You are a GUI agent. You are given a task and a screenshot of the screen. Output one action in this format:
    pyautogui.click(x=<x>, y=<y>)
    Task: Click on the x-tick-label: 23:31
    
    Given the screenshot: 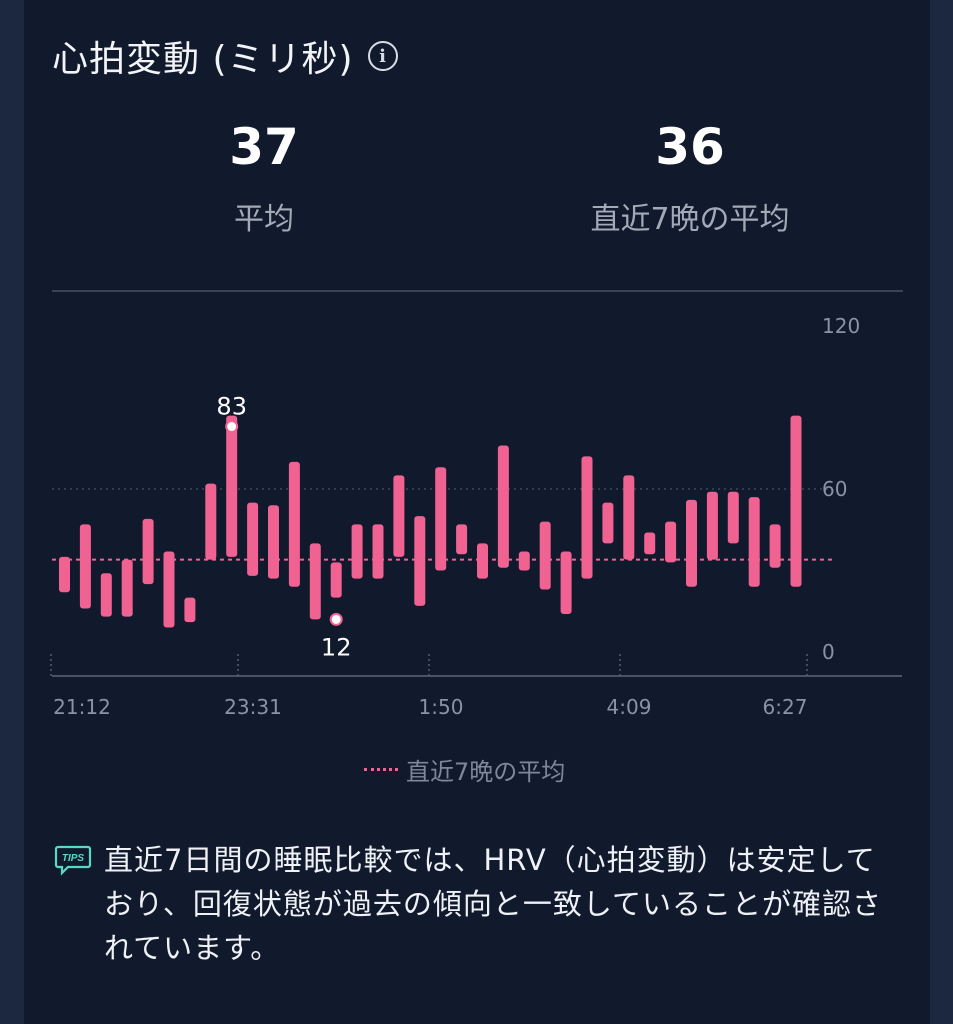 What is the action you would take?
    pyautogui.click(x=253, y=707)
    